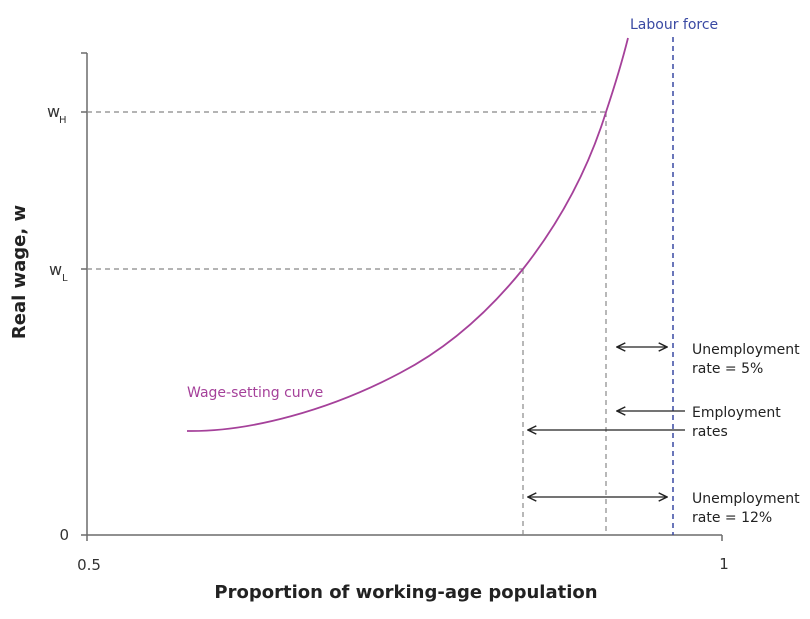  I want to click on unemployment-12-label-line1: Unemployment, so click(746, 499).